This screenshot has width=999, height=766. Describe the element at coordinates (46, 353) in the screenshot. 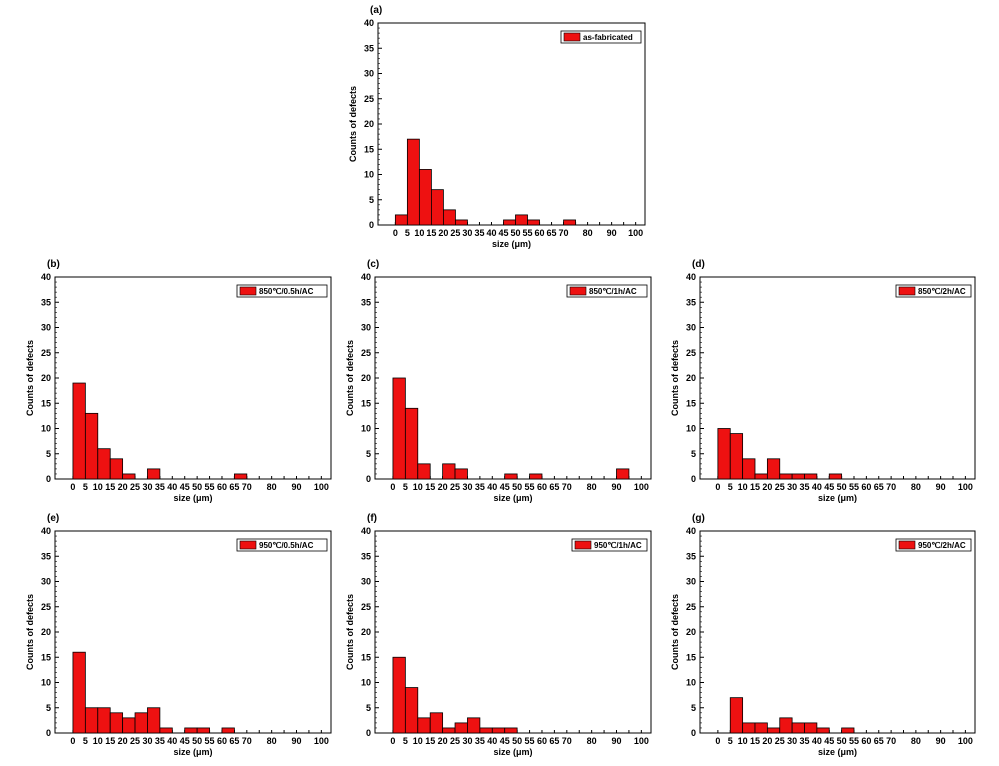

I see `y-tick-label: 25` at that location.